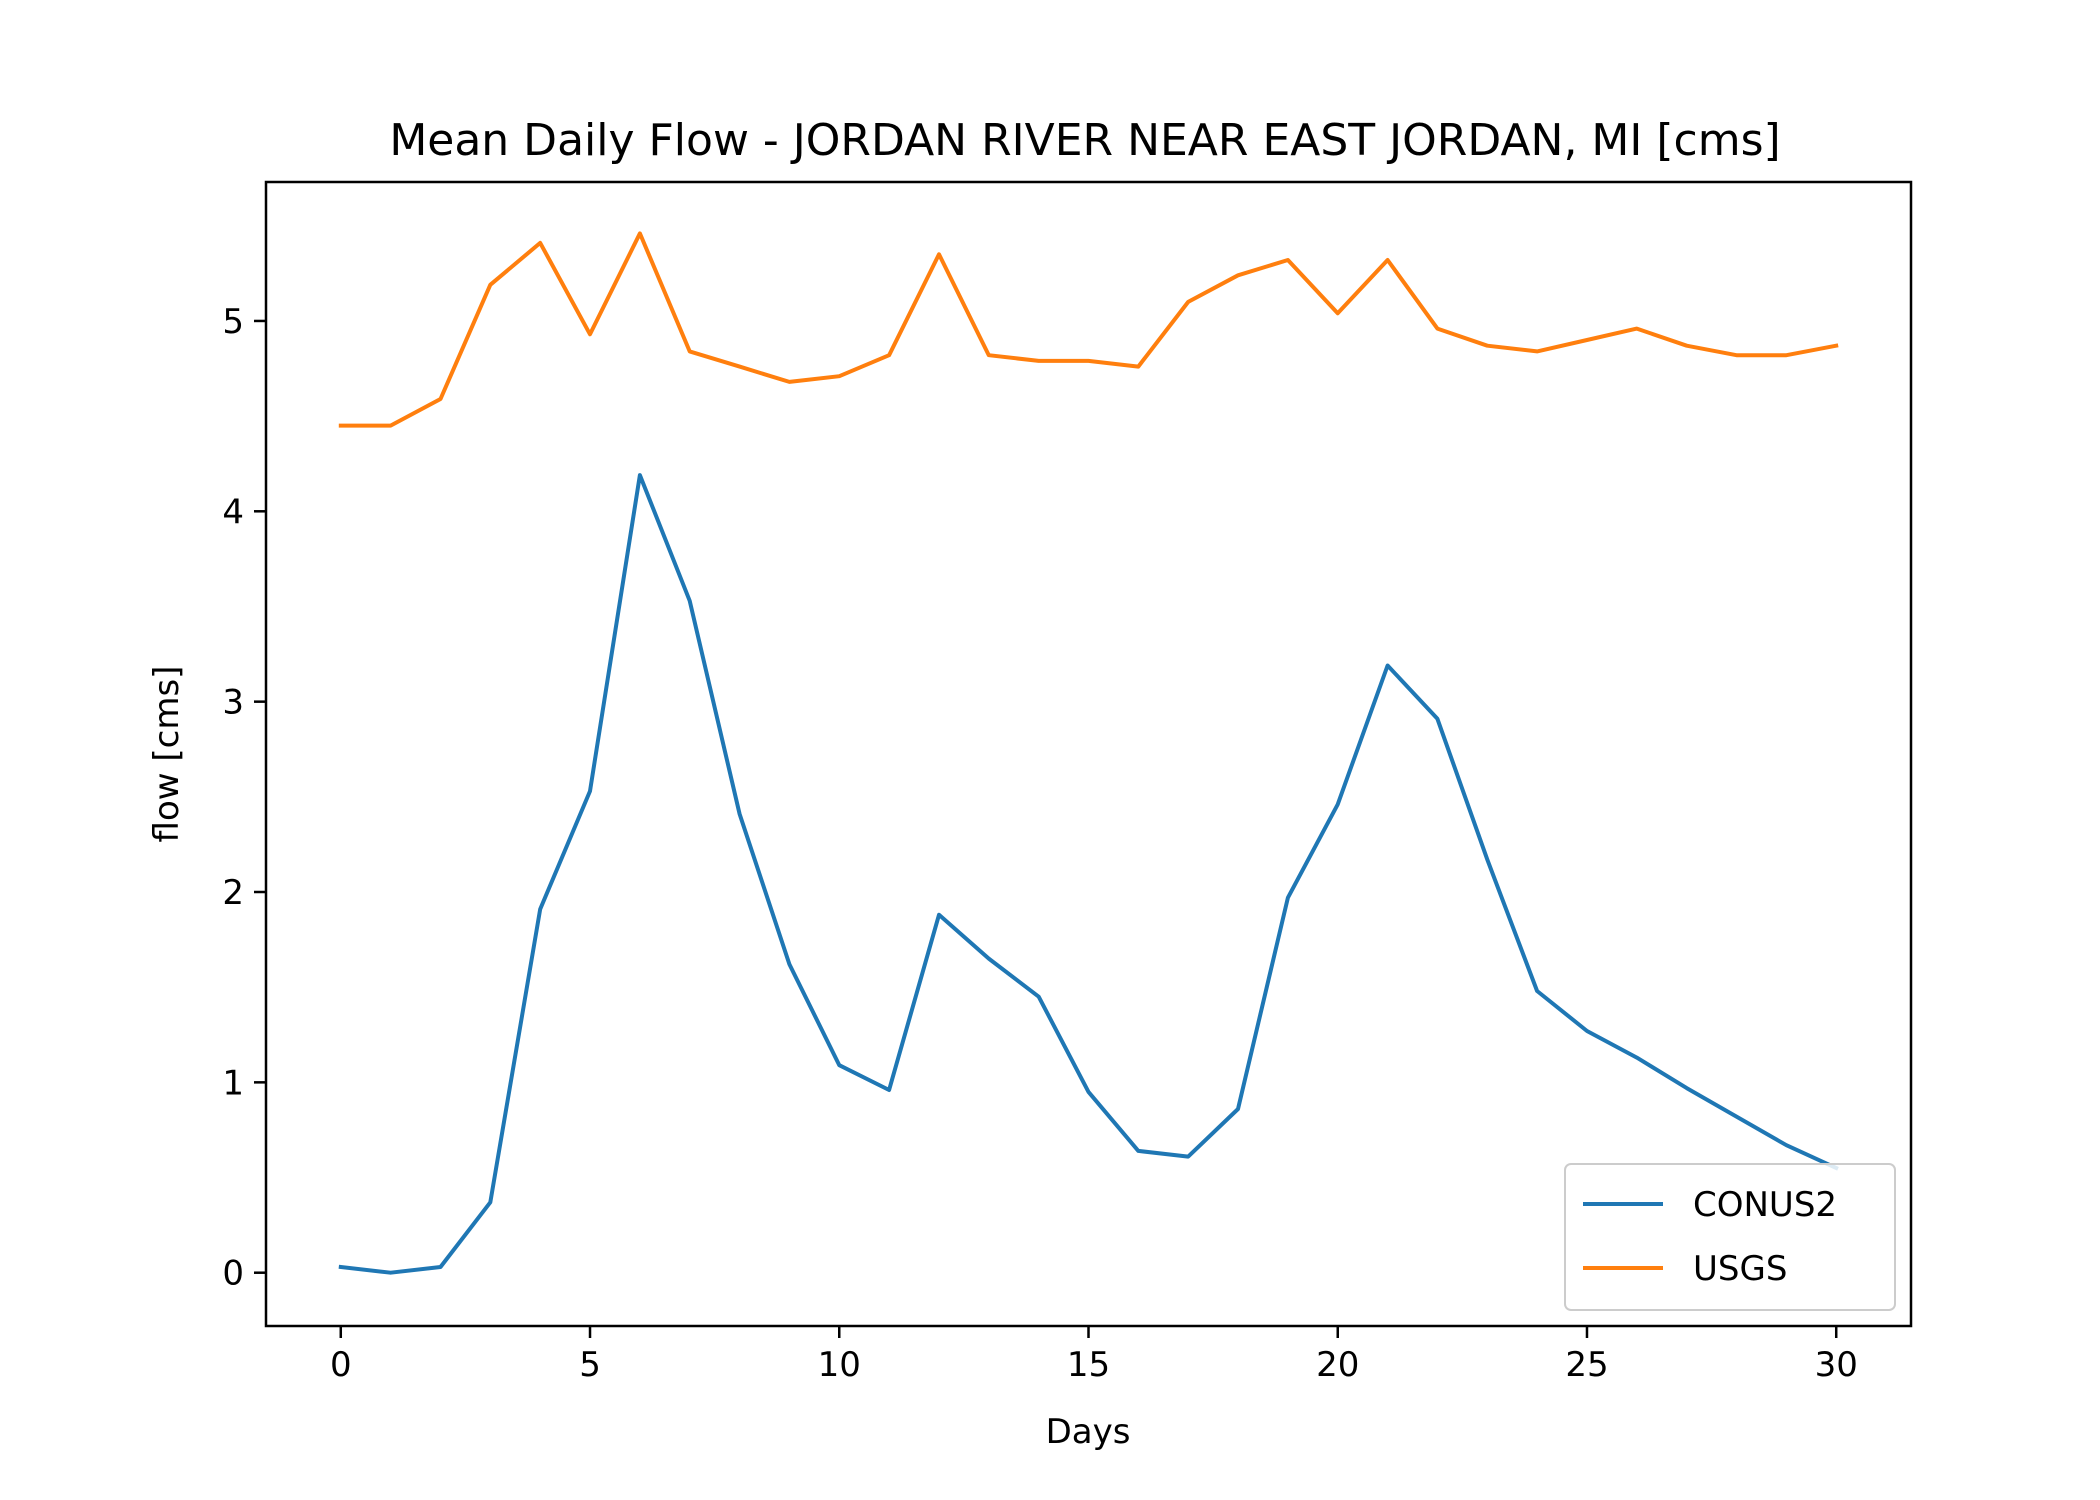  What do you see at coordinates (1765, 1205) in the screenshot?
I see `legend-label-conus2: CONUS2` at bounding box center [1765, 1205].